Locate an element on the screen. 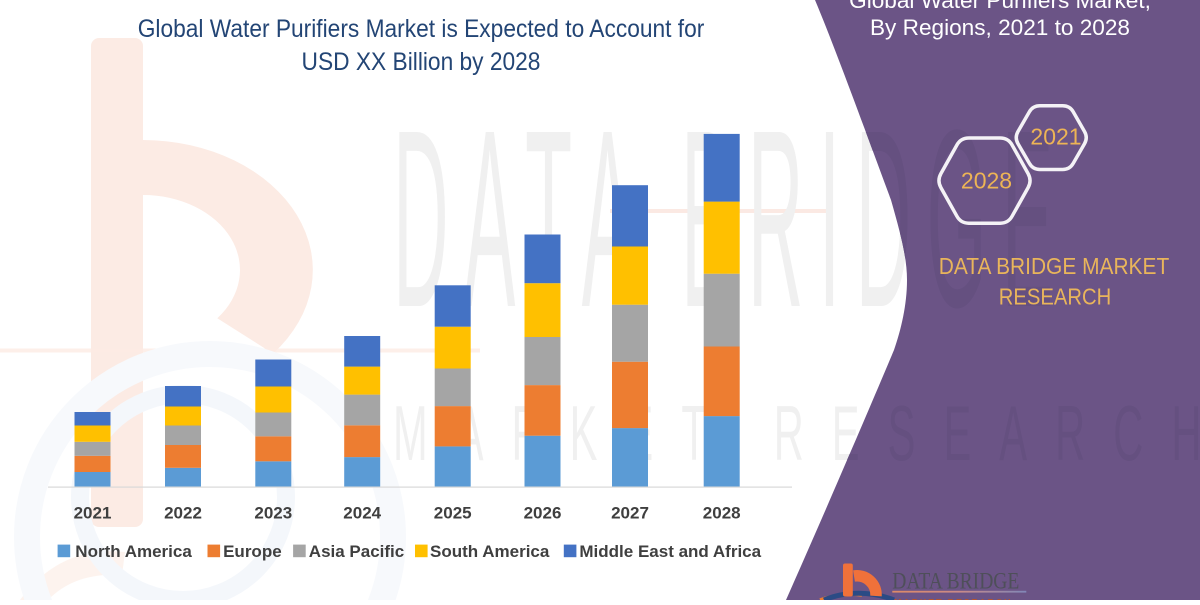  svg-text: 2023 is located at coordinates (273, 513).